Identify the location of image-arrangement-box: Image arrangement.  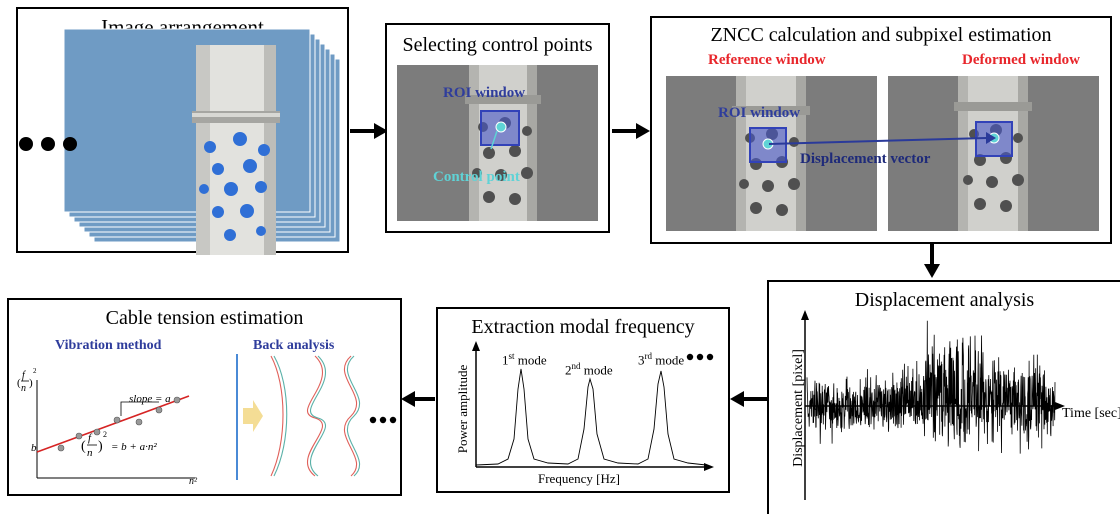
(182, 131).